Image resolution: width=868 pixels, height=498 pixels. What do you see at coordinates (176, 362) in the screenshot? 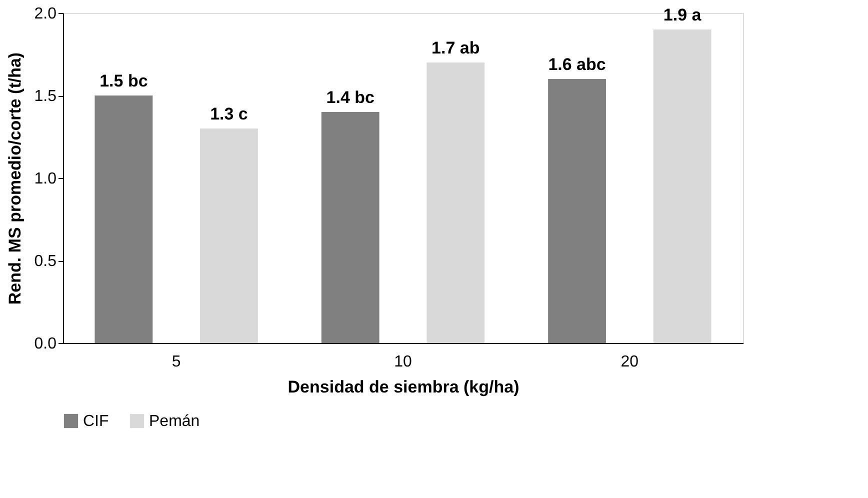
I see `x-tick-label: 5` at bounding box center [176, 362].